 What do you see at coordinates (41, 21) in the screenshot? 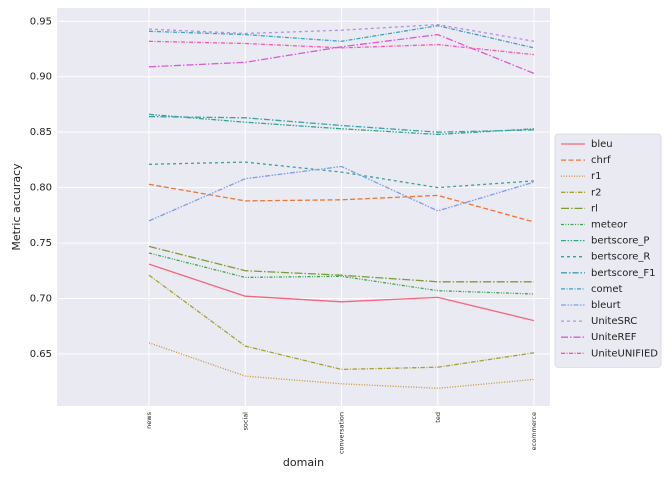
I see `y-tick-label: 0.95` at bounding box center [41, 21].